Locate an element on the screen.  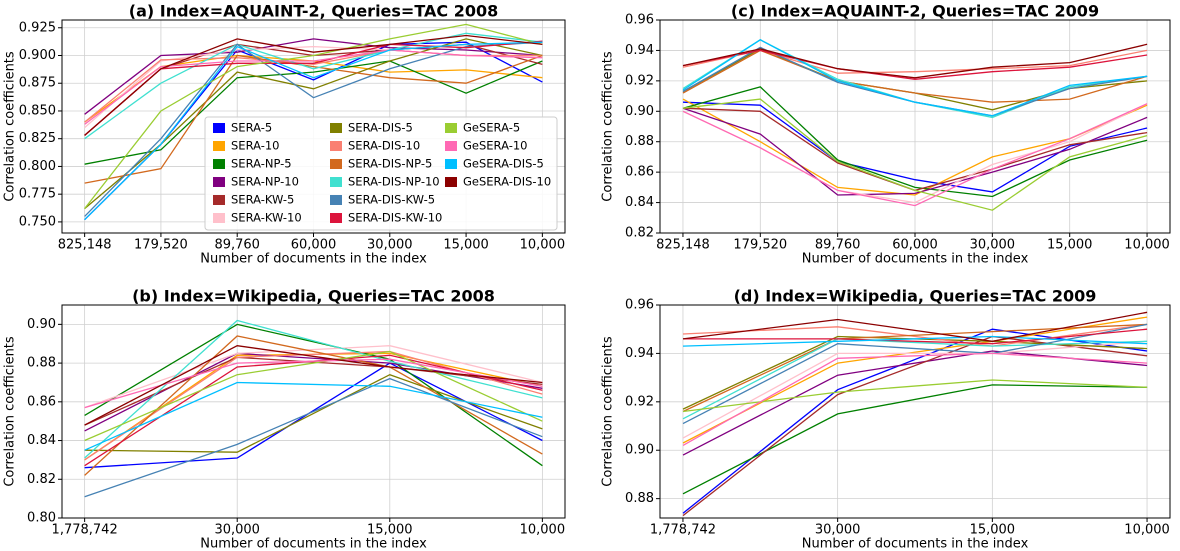
legend-label: SERA-5 is located at coordinates (251, 128).